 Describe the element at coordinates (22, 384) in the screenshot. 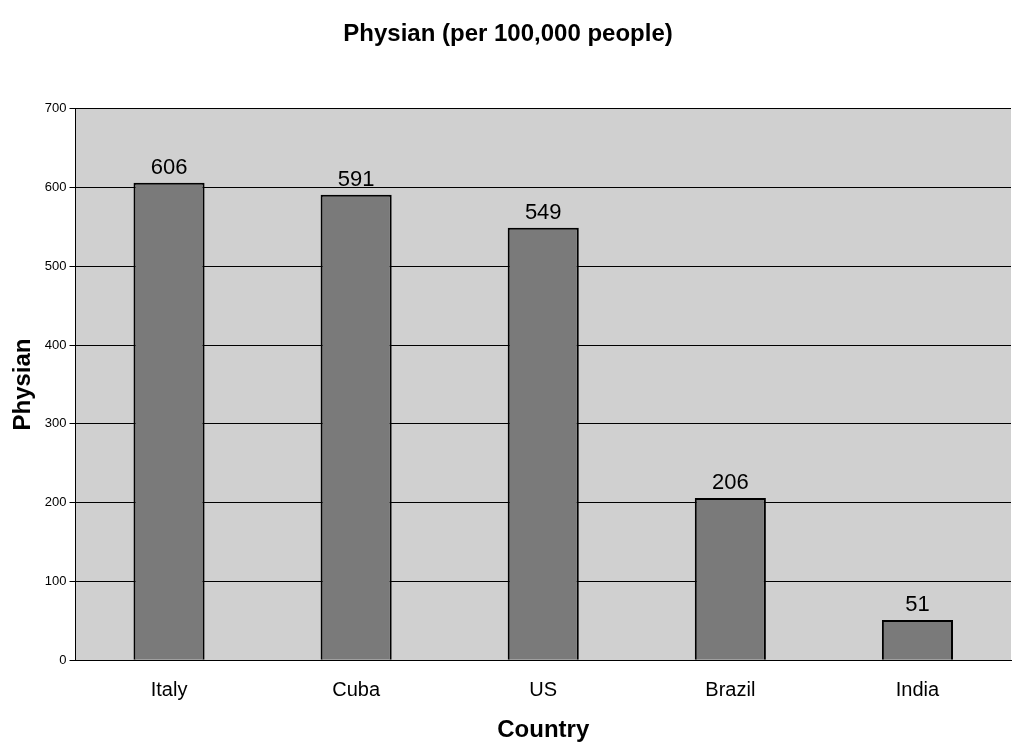

I see `y-axis-title: Physian` at that location.